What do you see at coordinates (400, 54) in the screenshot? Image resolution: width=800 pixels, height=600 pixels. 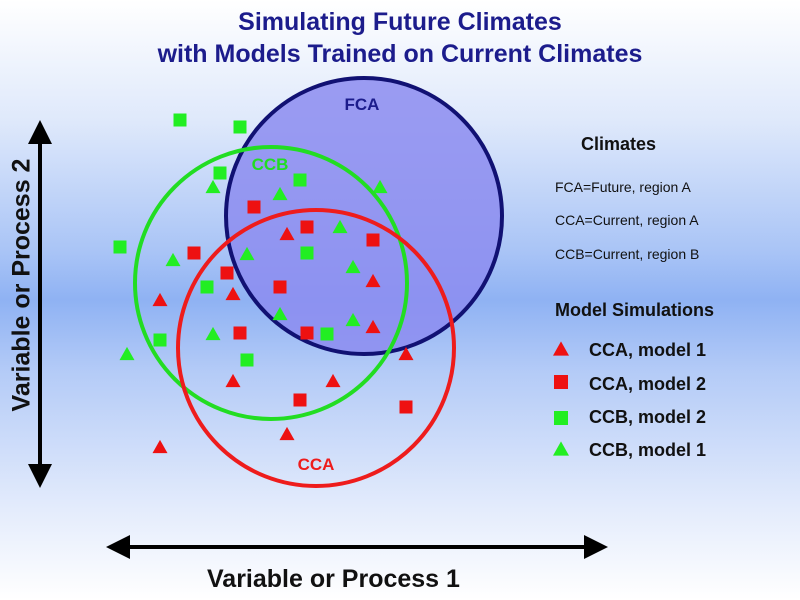 I see `title-line-2: with Models Trained on Current Climates` at bounding box center [400, 54].